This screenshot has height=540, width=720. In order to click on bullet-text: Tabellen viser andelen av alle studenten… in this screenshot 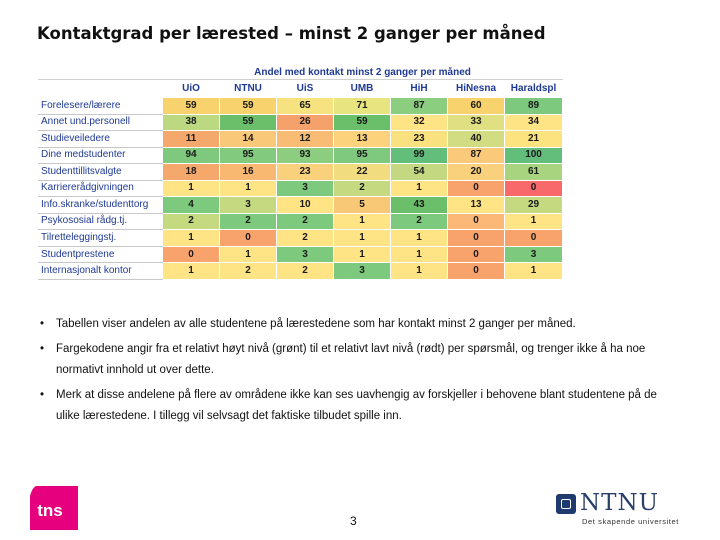, I will do `click(316, 324)`.